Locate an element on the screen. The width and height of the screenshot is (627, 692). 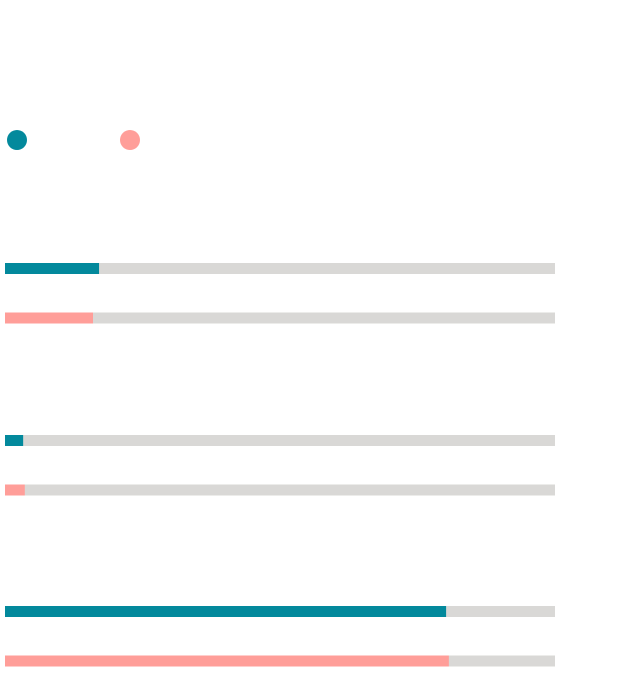
legend is located at coordinates (73, 140).